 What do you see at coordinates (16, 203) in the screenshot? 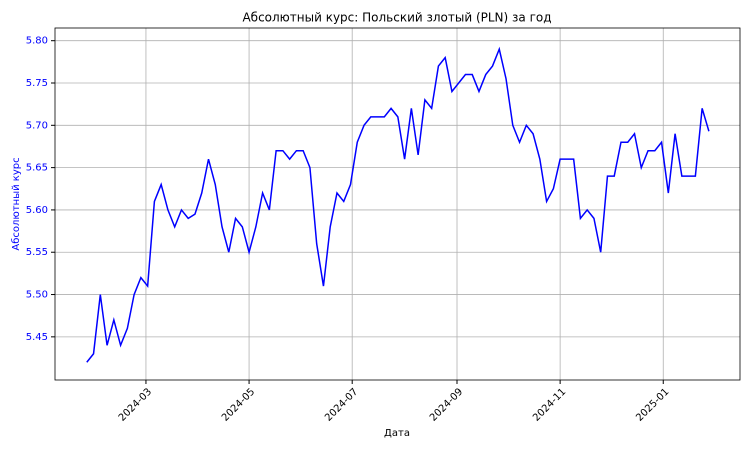
I see `y-axis-label: Абсолютный курс` at bounding box center [16, 203].